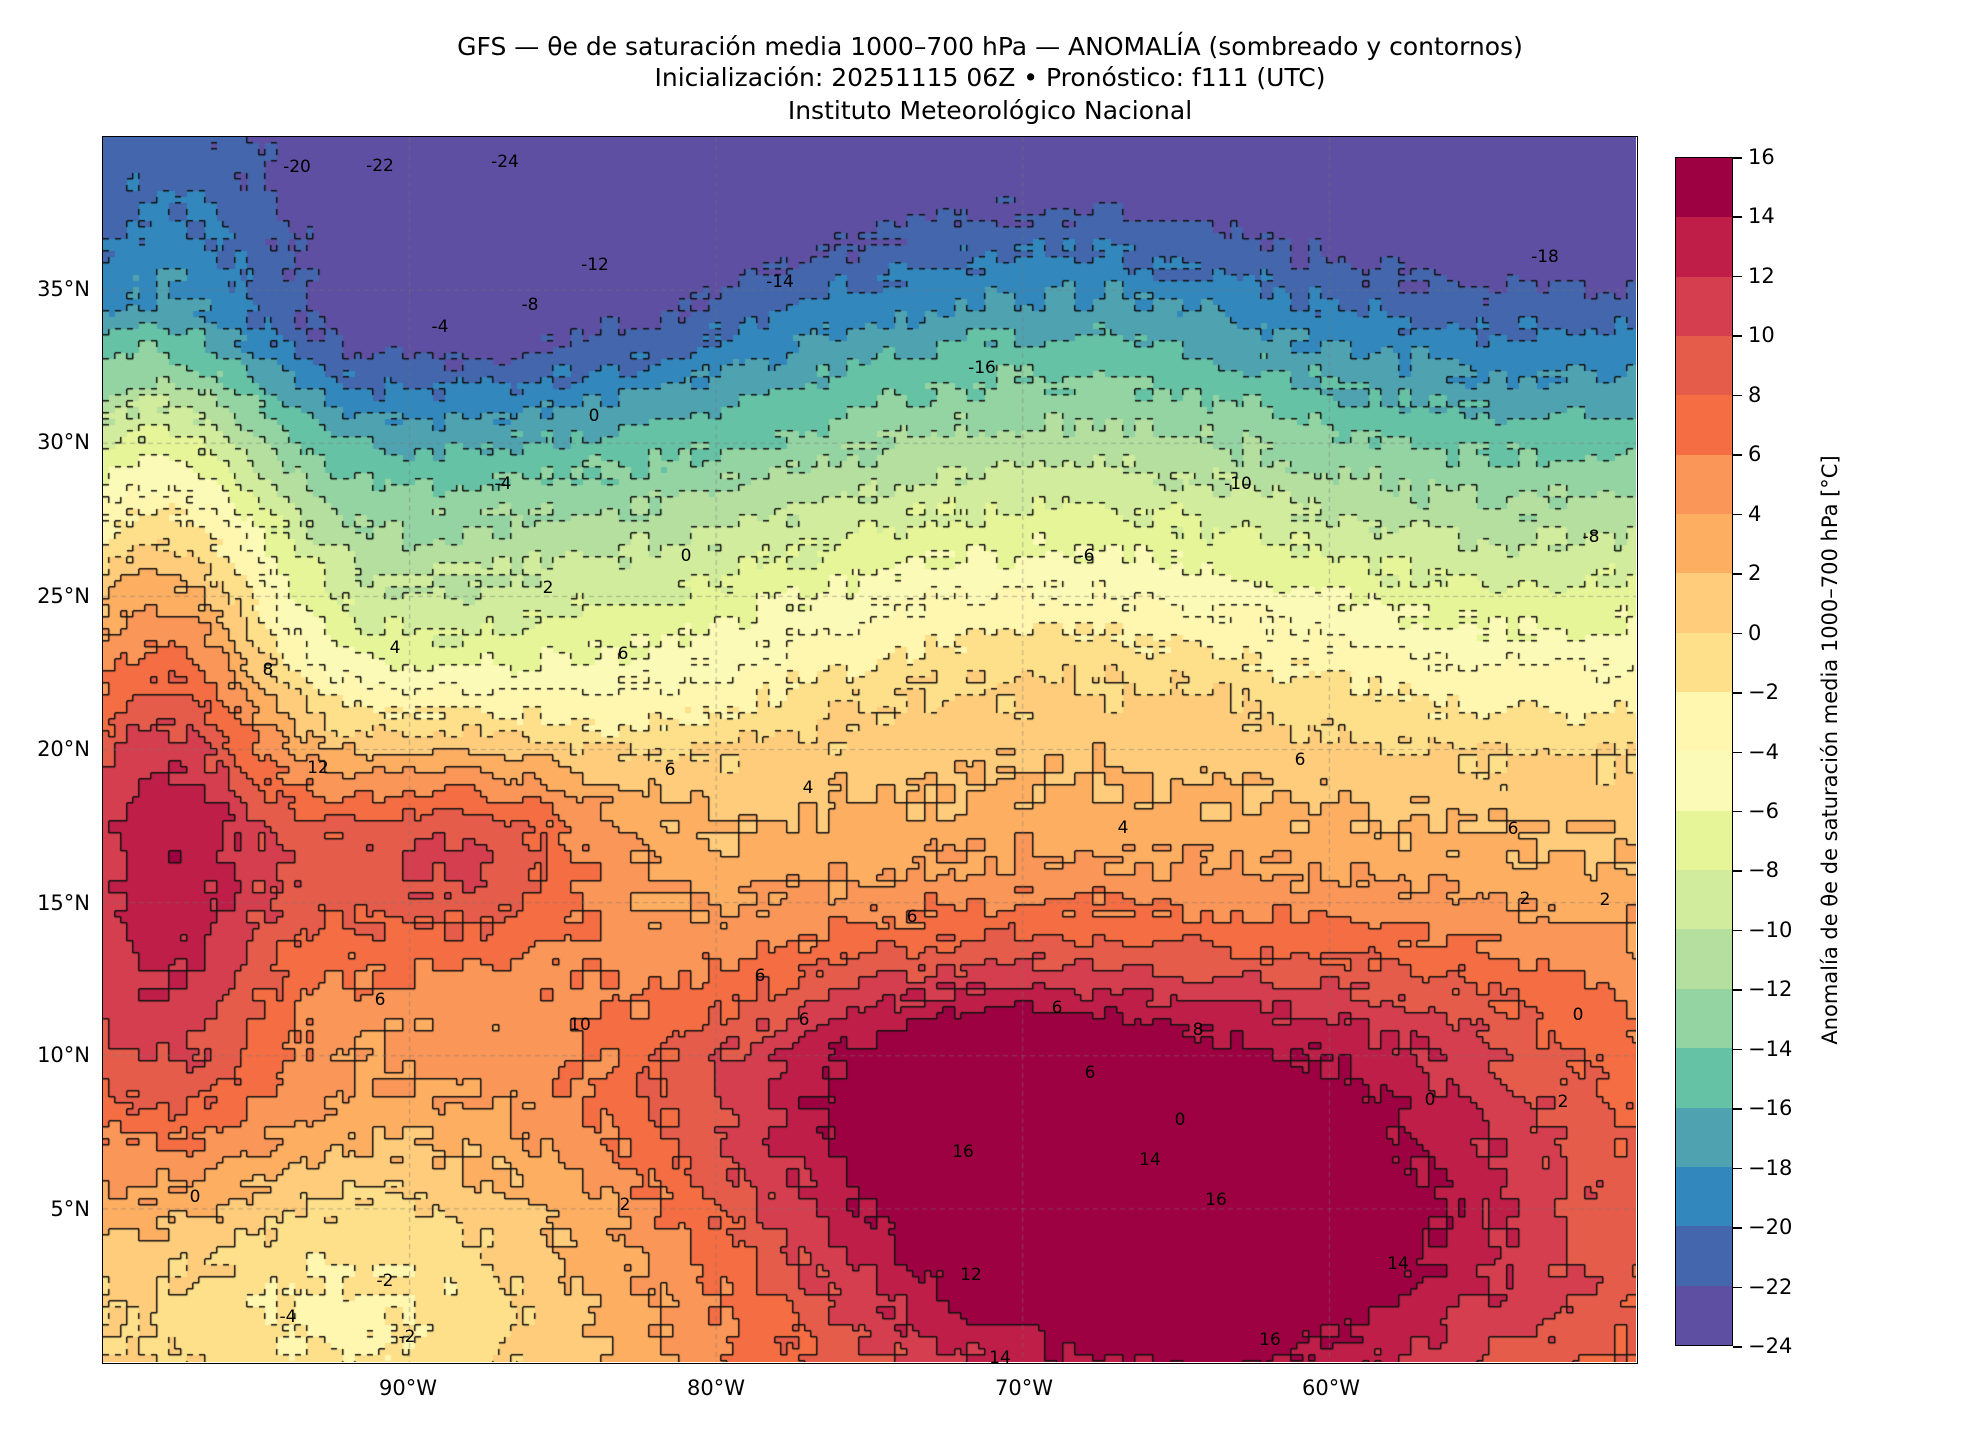 This screenshot has height=1440, width=1980. I want to click on lat-label: 35°N, so click(63, 289).